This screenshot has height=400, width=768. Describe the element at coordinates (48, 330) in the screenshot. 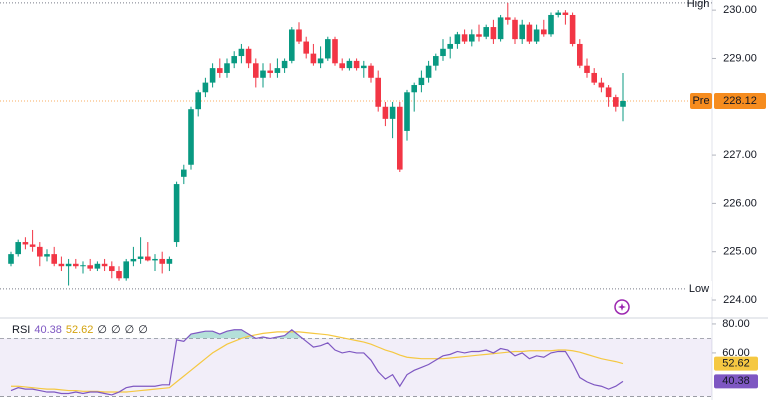

I see `rsi-legend-value: 40.38` at that location.